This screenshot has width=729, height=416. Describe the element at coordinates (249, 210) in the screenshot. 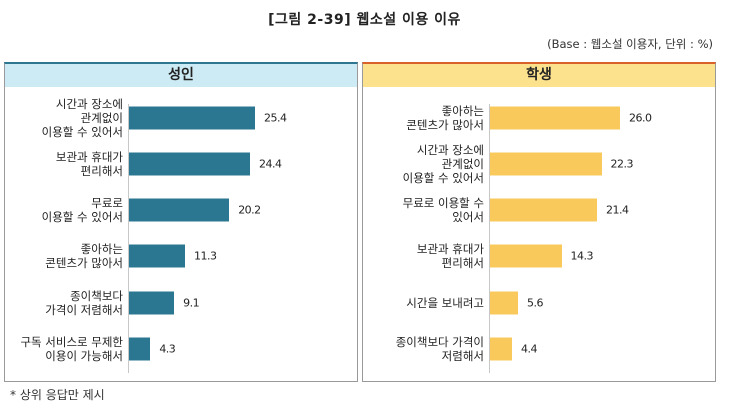

I see `bar-value: 20.2` at that location.